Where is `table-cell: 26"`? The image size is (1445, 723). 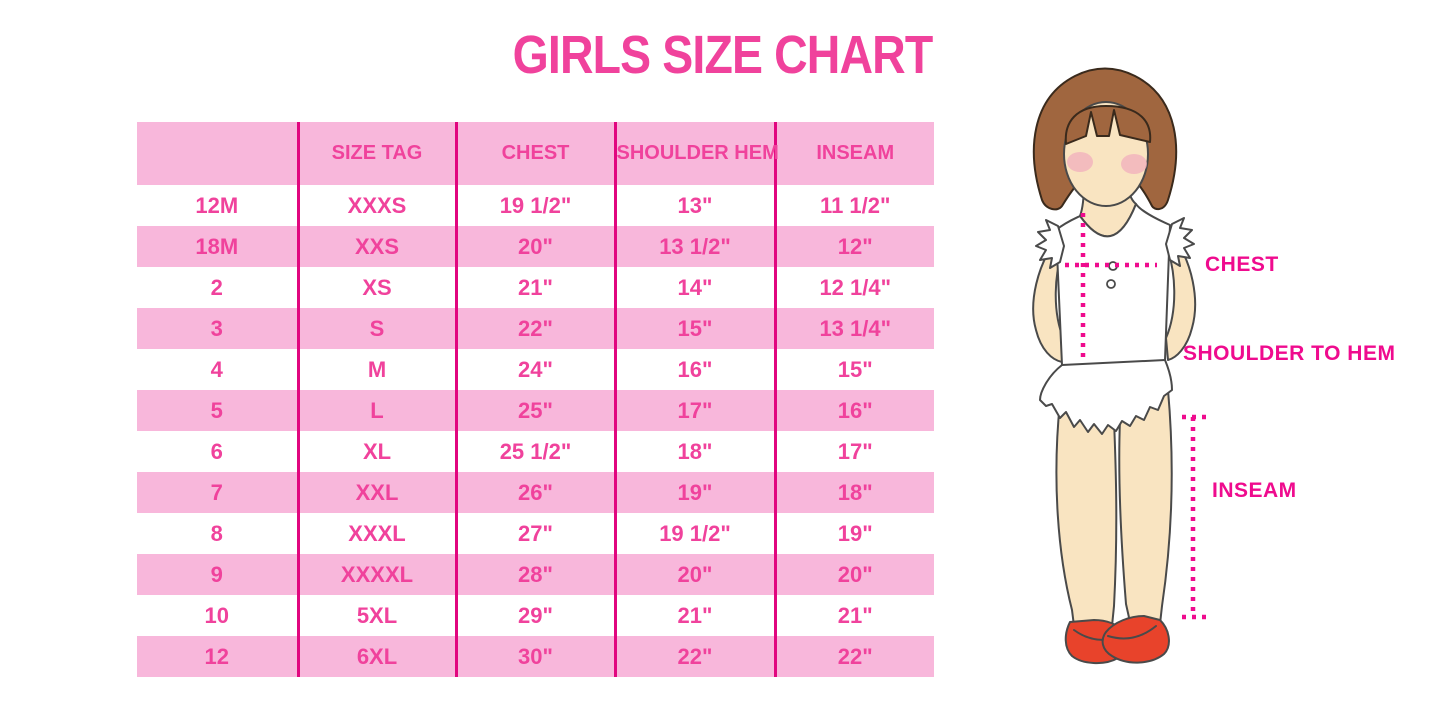
table-cell: 26" is located at coordinates (534, 492).